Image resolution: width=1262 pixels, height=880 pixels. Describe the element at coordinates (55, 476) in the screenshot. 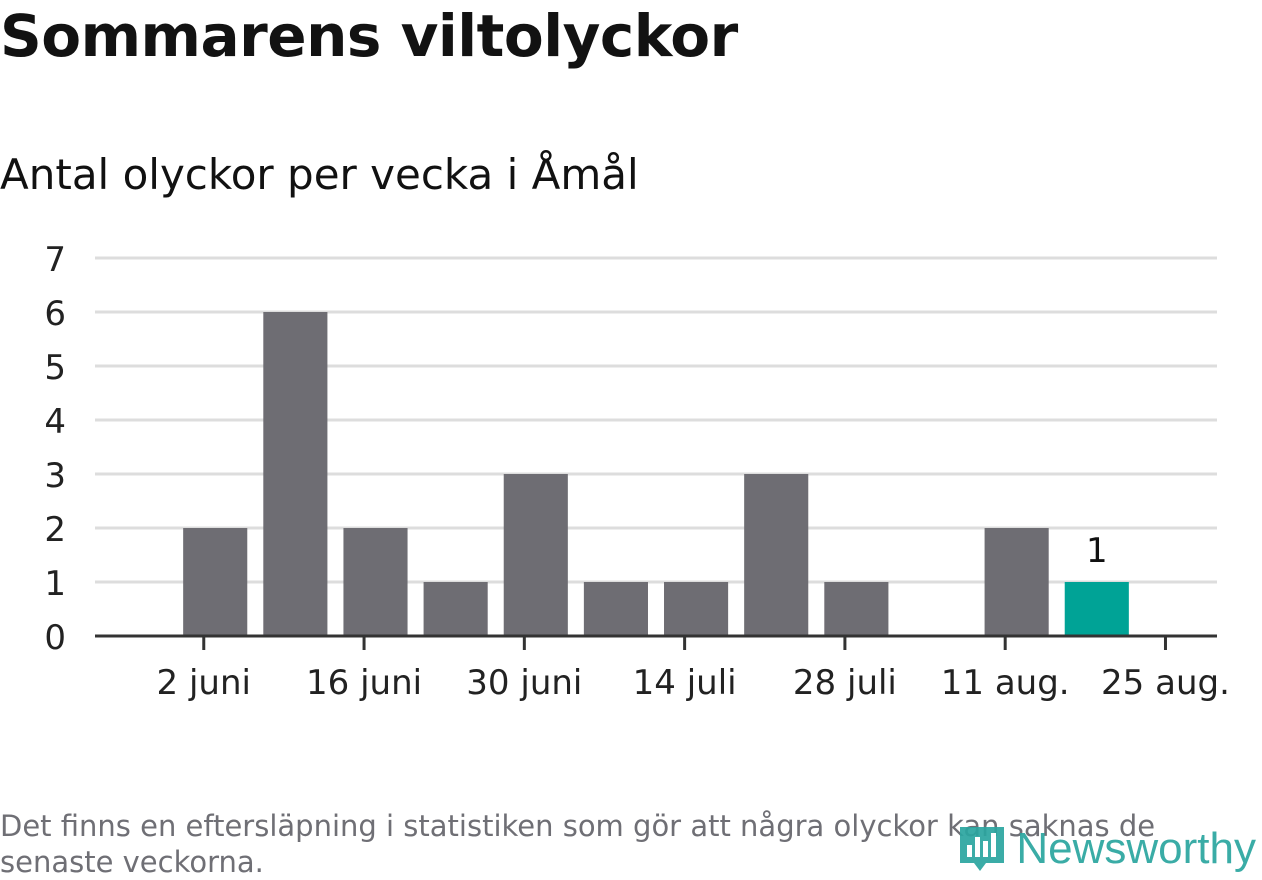

I see `y-tick-label: 3` at that location.